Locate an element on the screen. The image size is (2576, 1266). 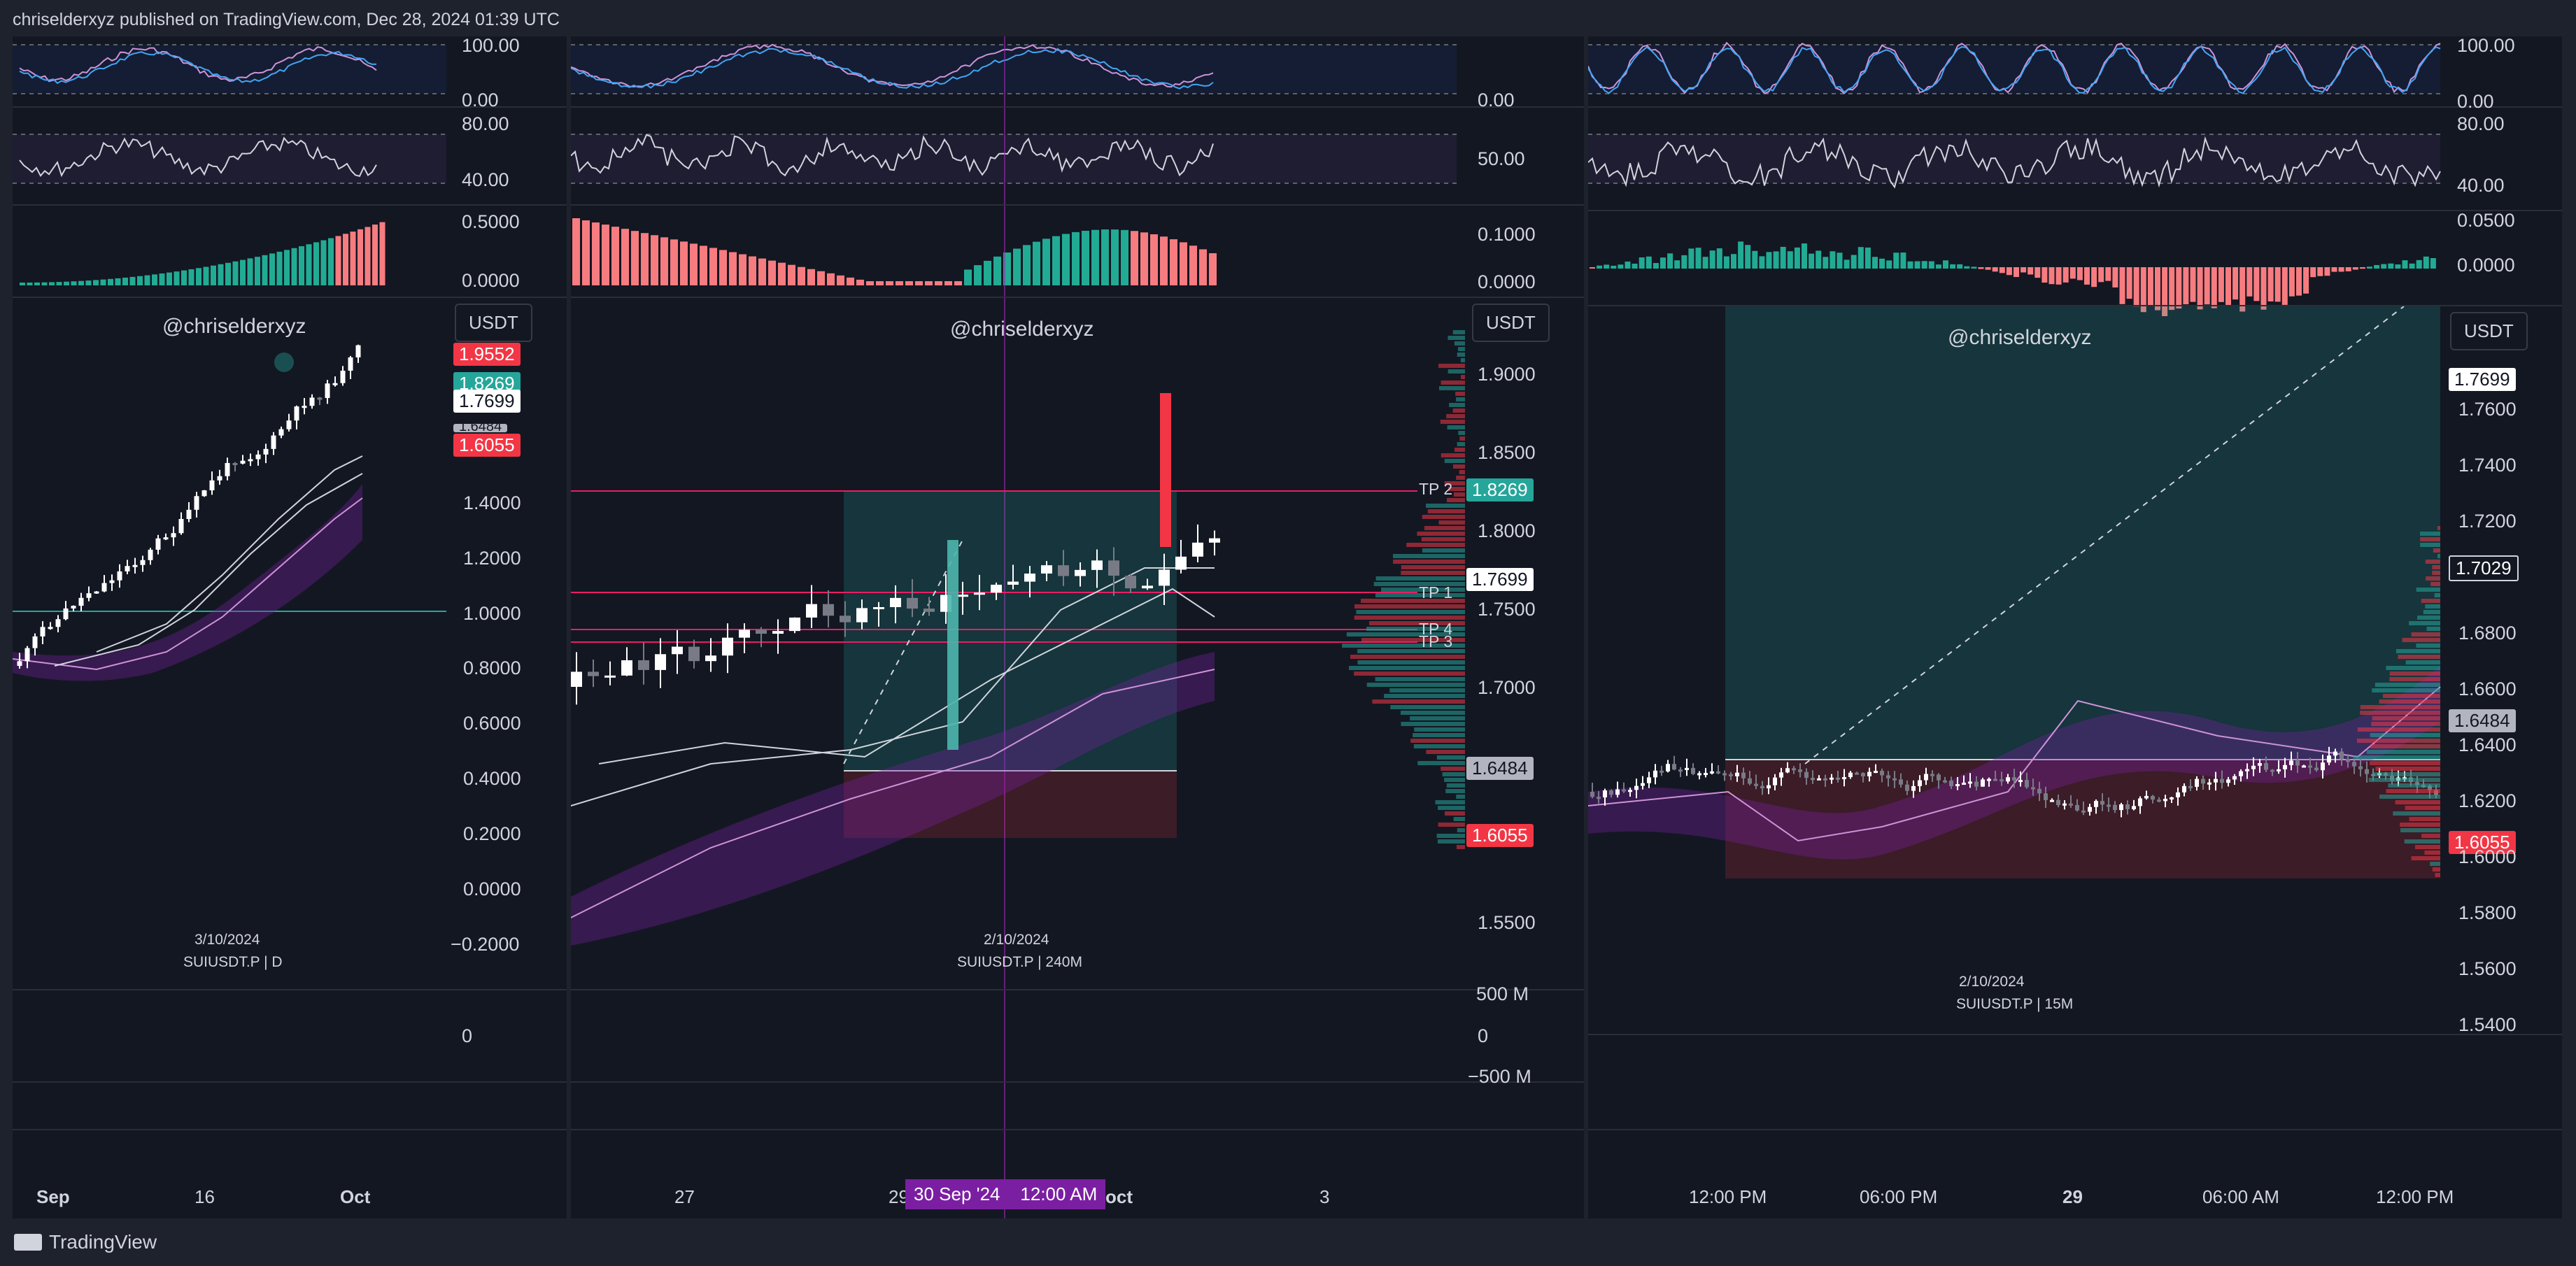
price-tag-stop: 1.6055 is located at coordinates (487, 445).